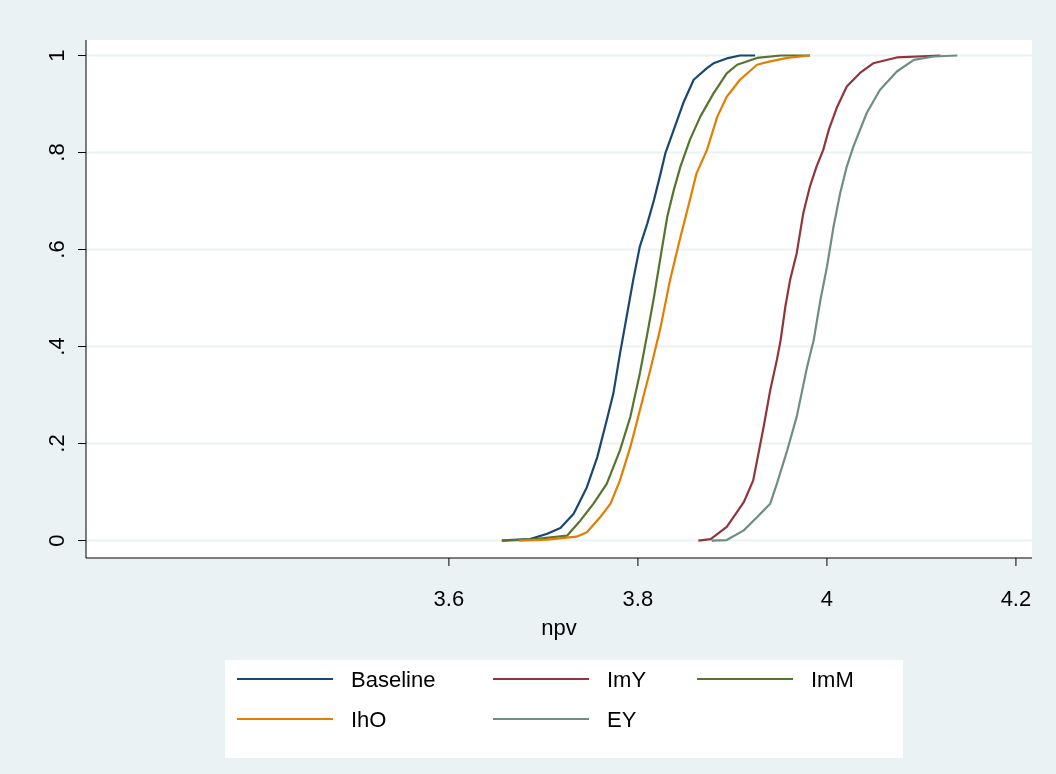 The image size is (1056, 774). What do you see at coordinates (622, 719) in the screenshot?
I see `legend-label: EY` at bounding box center [622, 719].